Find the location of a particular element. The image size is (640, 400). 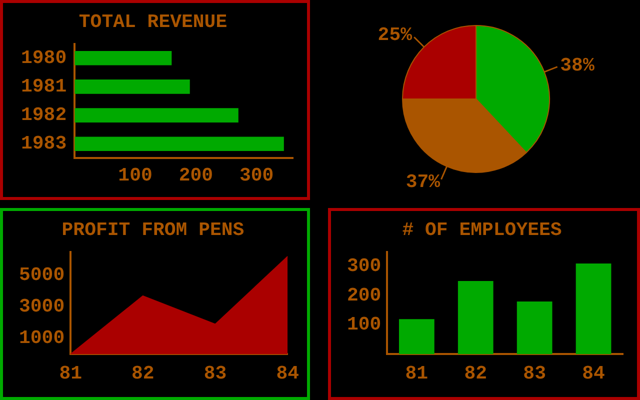

y-tick-label: 5000 is located at coordinates (42, 275).